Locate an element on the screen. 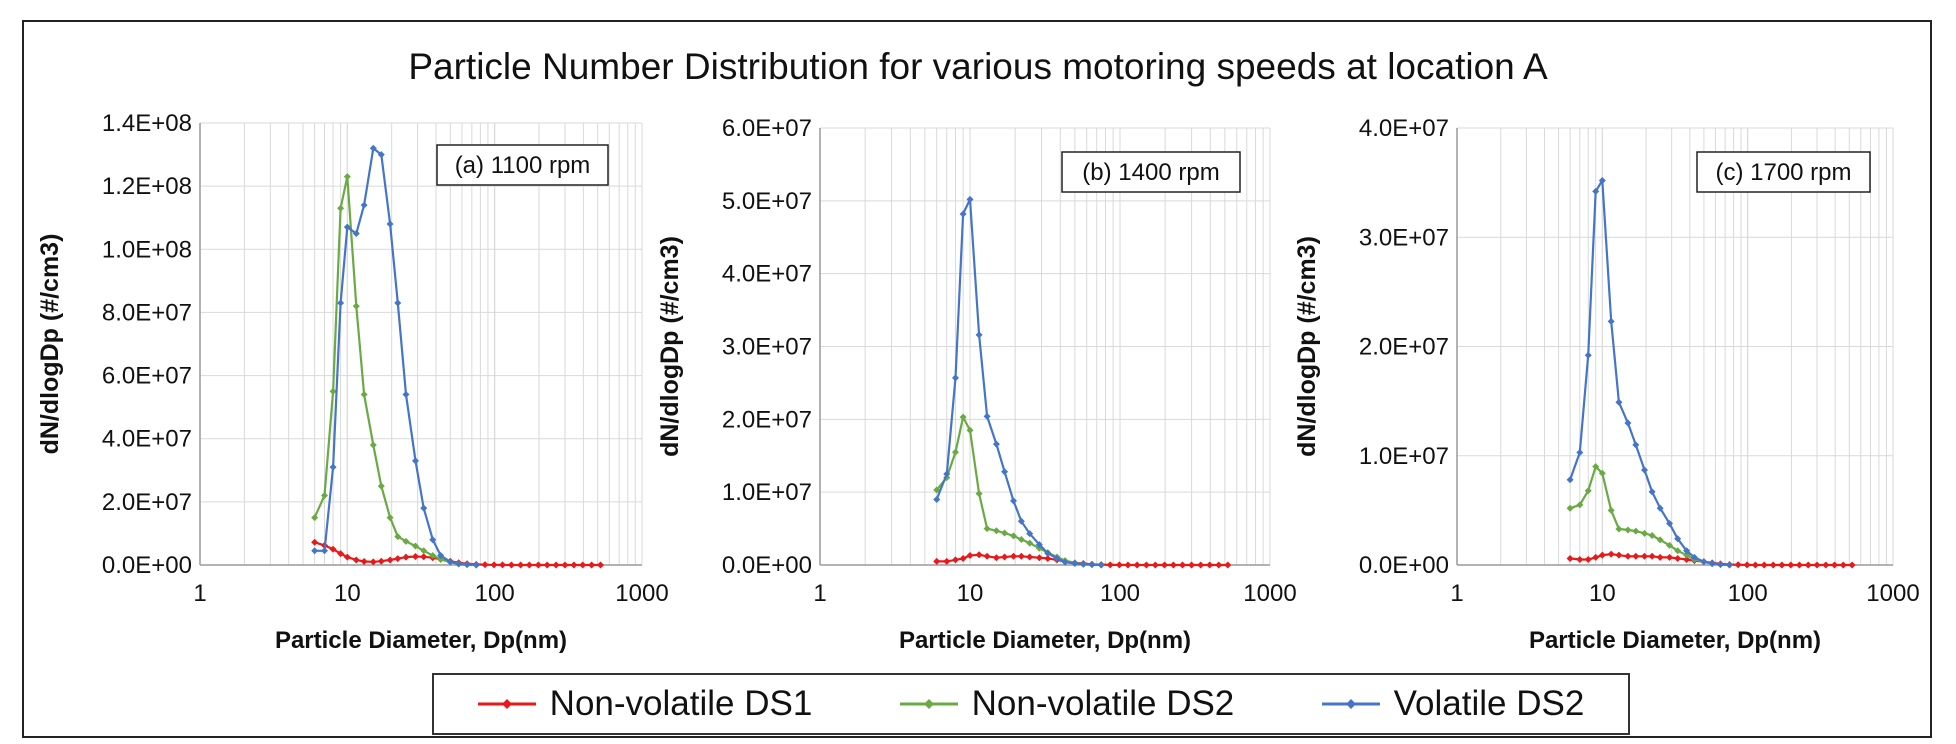 The height and width of the screenshot is (744, 1956). y-tick-label: 6.0E+07 is located at coordinates (767, 128).